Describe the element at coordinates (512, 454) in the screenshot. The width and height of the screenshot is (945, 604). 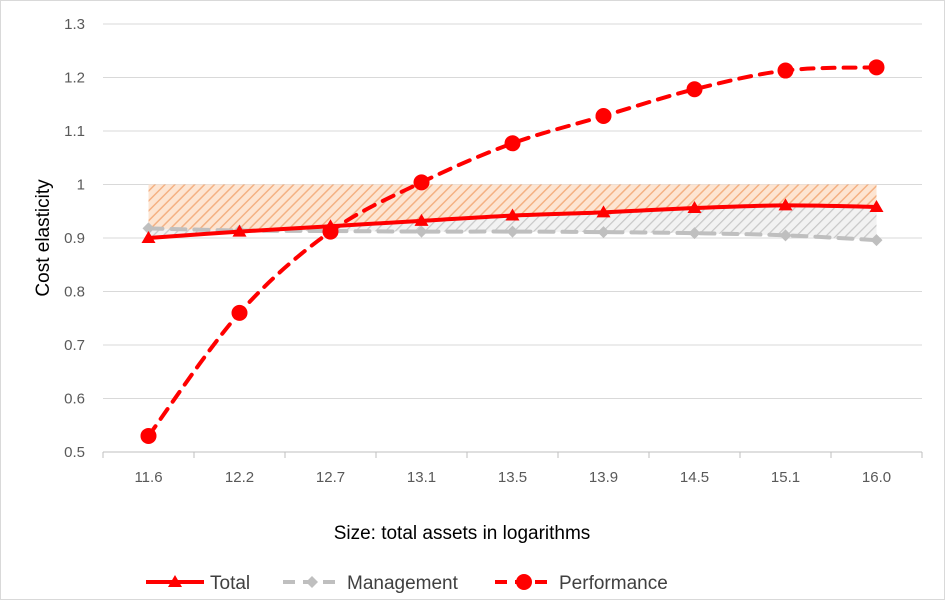
I see `x-axis` at that location.